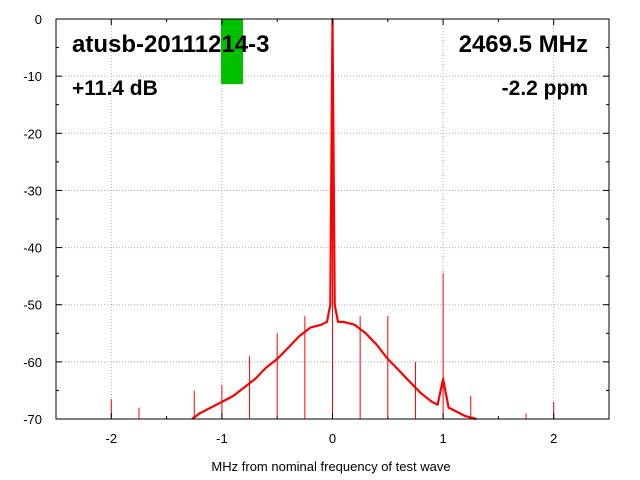  What do you see at coordinates (112, 438) in the screenshot?
I see `x-tick-label: -2` at bounding box center [112, 438].